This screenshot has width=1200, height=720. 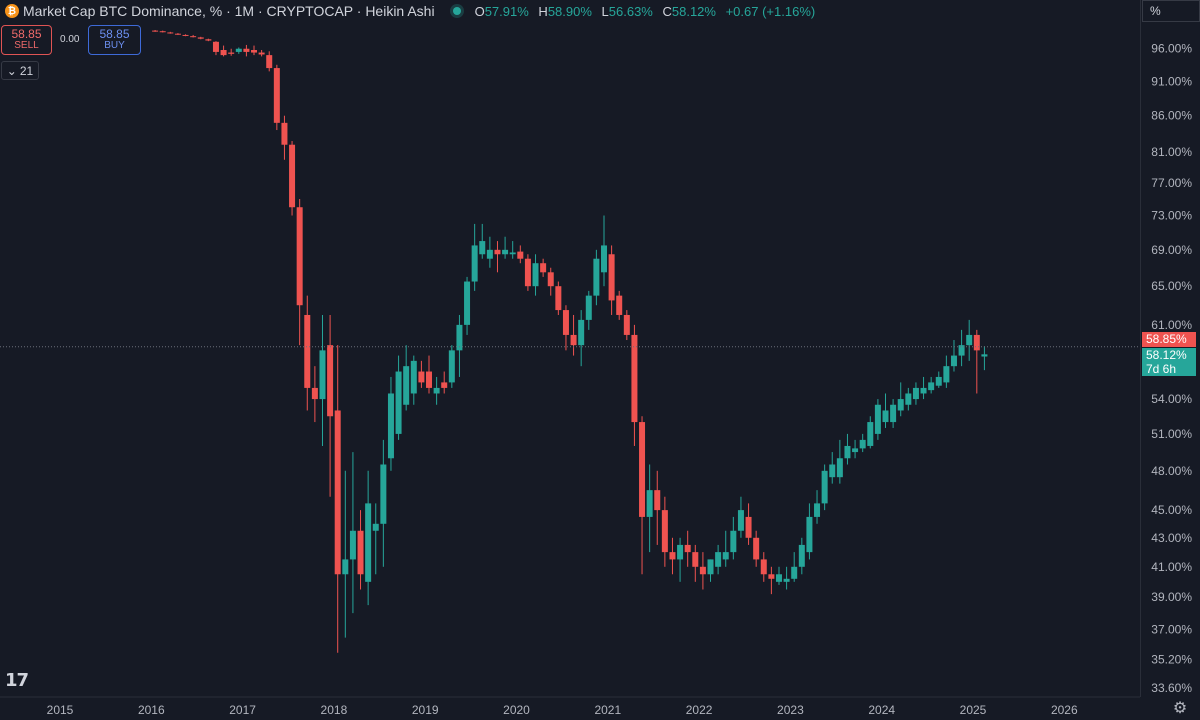 What do you see at coordinates (667, 11) in the screenshot?
I see `close-label: C` at bounding box center [667, 11].